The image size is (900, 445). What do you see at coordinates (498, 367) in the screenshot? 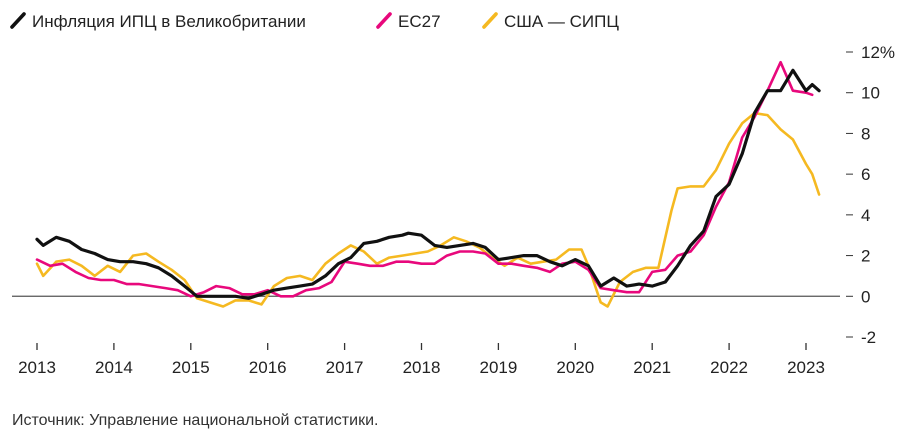
I see `x-tick-label: 2019` at bounding box center [498, 367].